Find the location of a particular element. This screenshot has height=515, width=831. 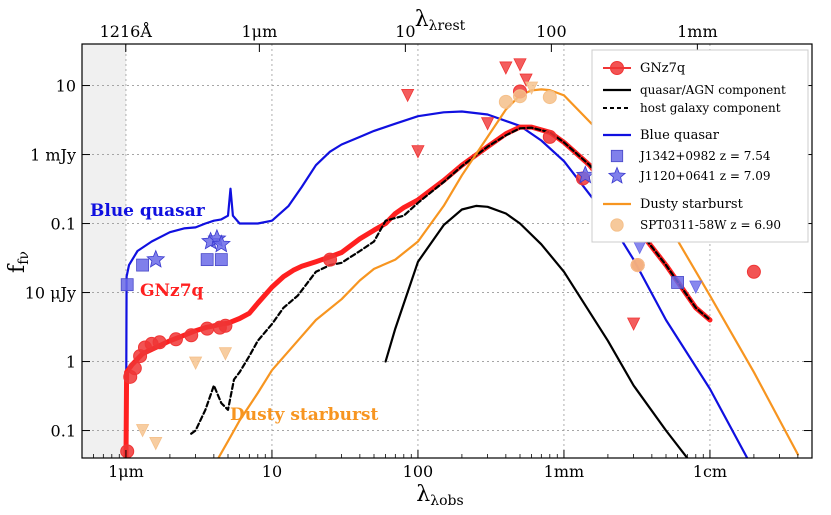

legend-box is located at coordinates (700, 146).